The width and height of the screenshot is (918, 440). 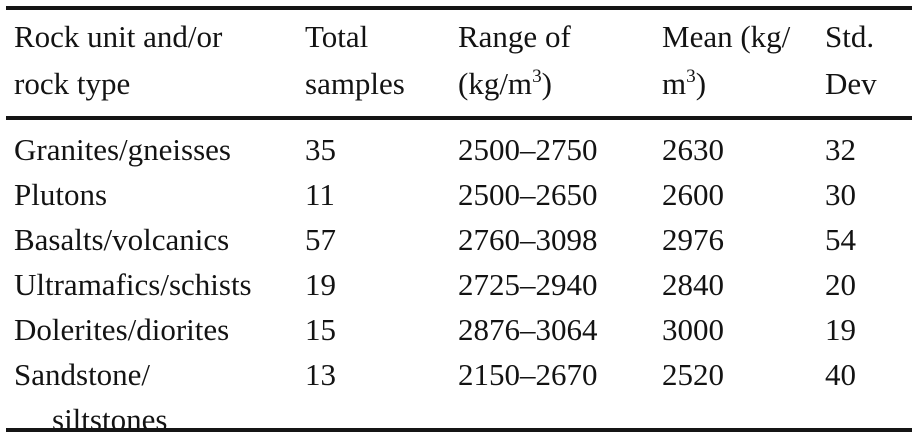 I want to click on cell-rock-unit: Ultramafics/schists, so click(x=159, y=284).